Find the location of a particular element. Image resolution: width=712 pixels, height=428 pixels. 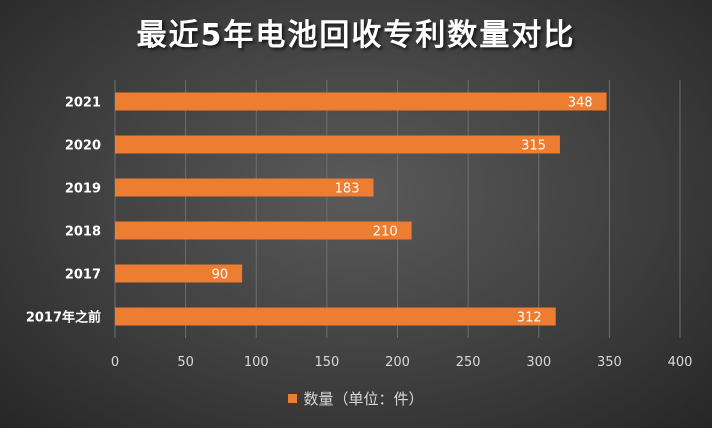

chart-title: 最近5年电池回收专利数量对比 is located at coordinates (356, 35).